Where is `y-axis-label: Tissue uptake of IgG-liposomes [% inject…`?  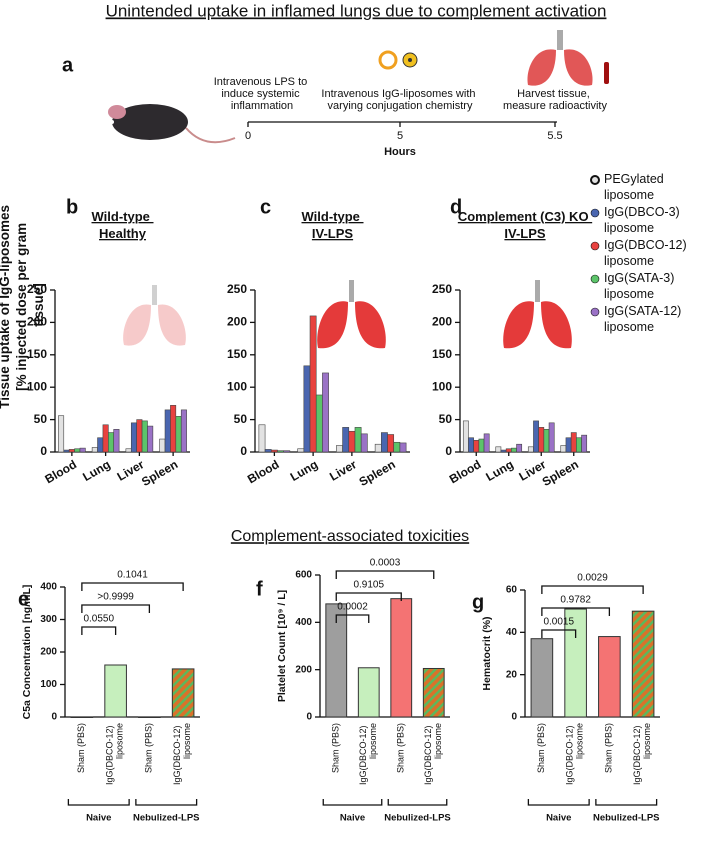 y-axis-label: Tissue uptake of IgG-liposomes [% inject… is located at coordinates (23, 305).